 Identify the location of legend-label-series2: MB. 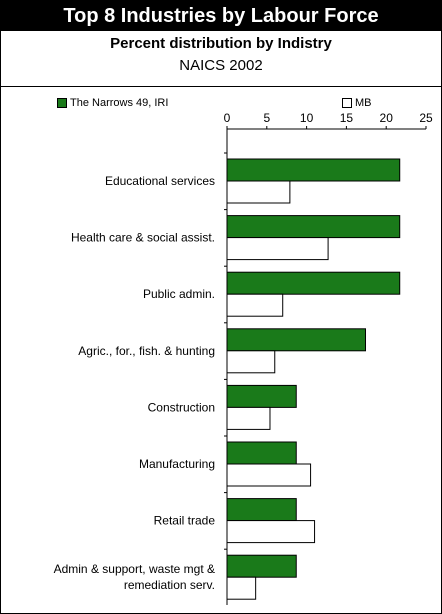
(363, 103).